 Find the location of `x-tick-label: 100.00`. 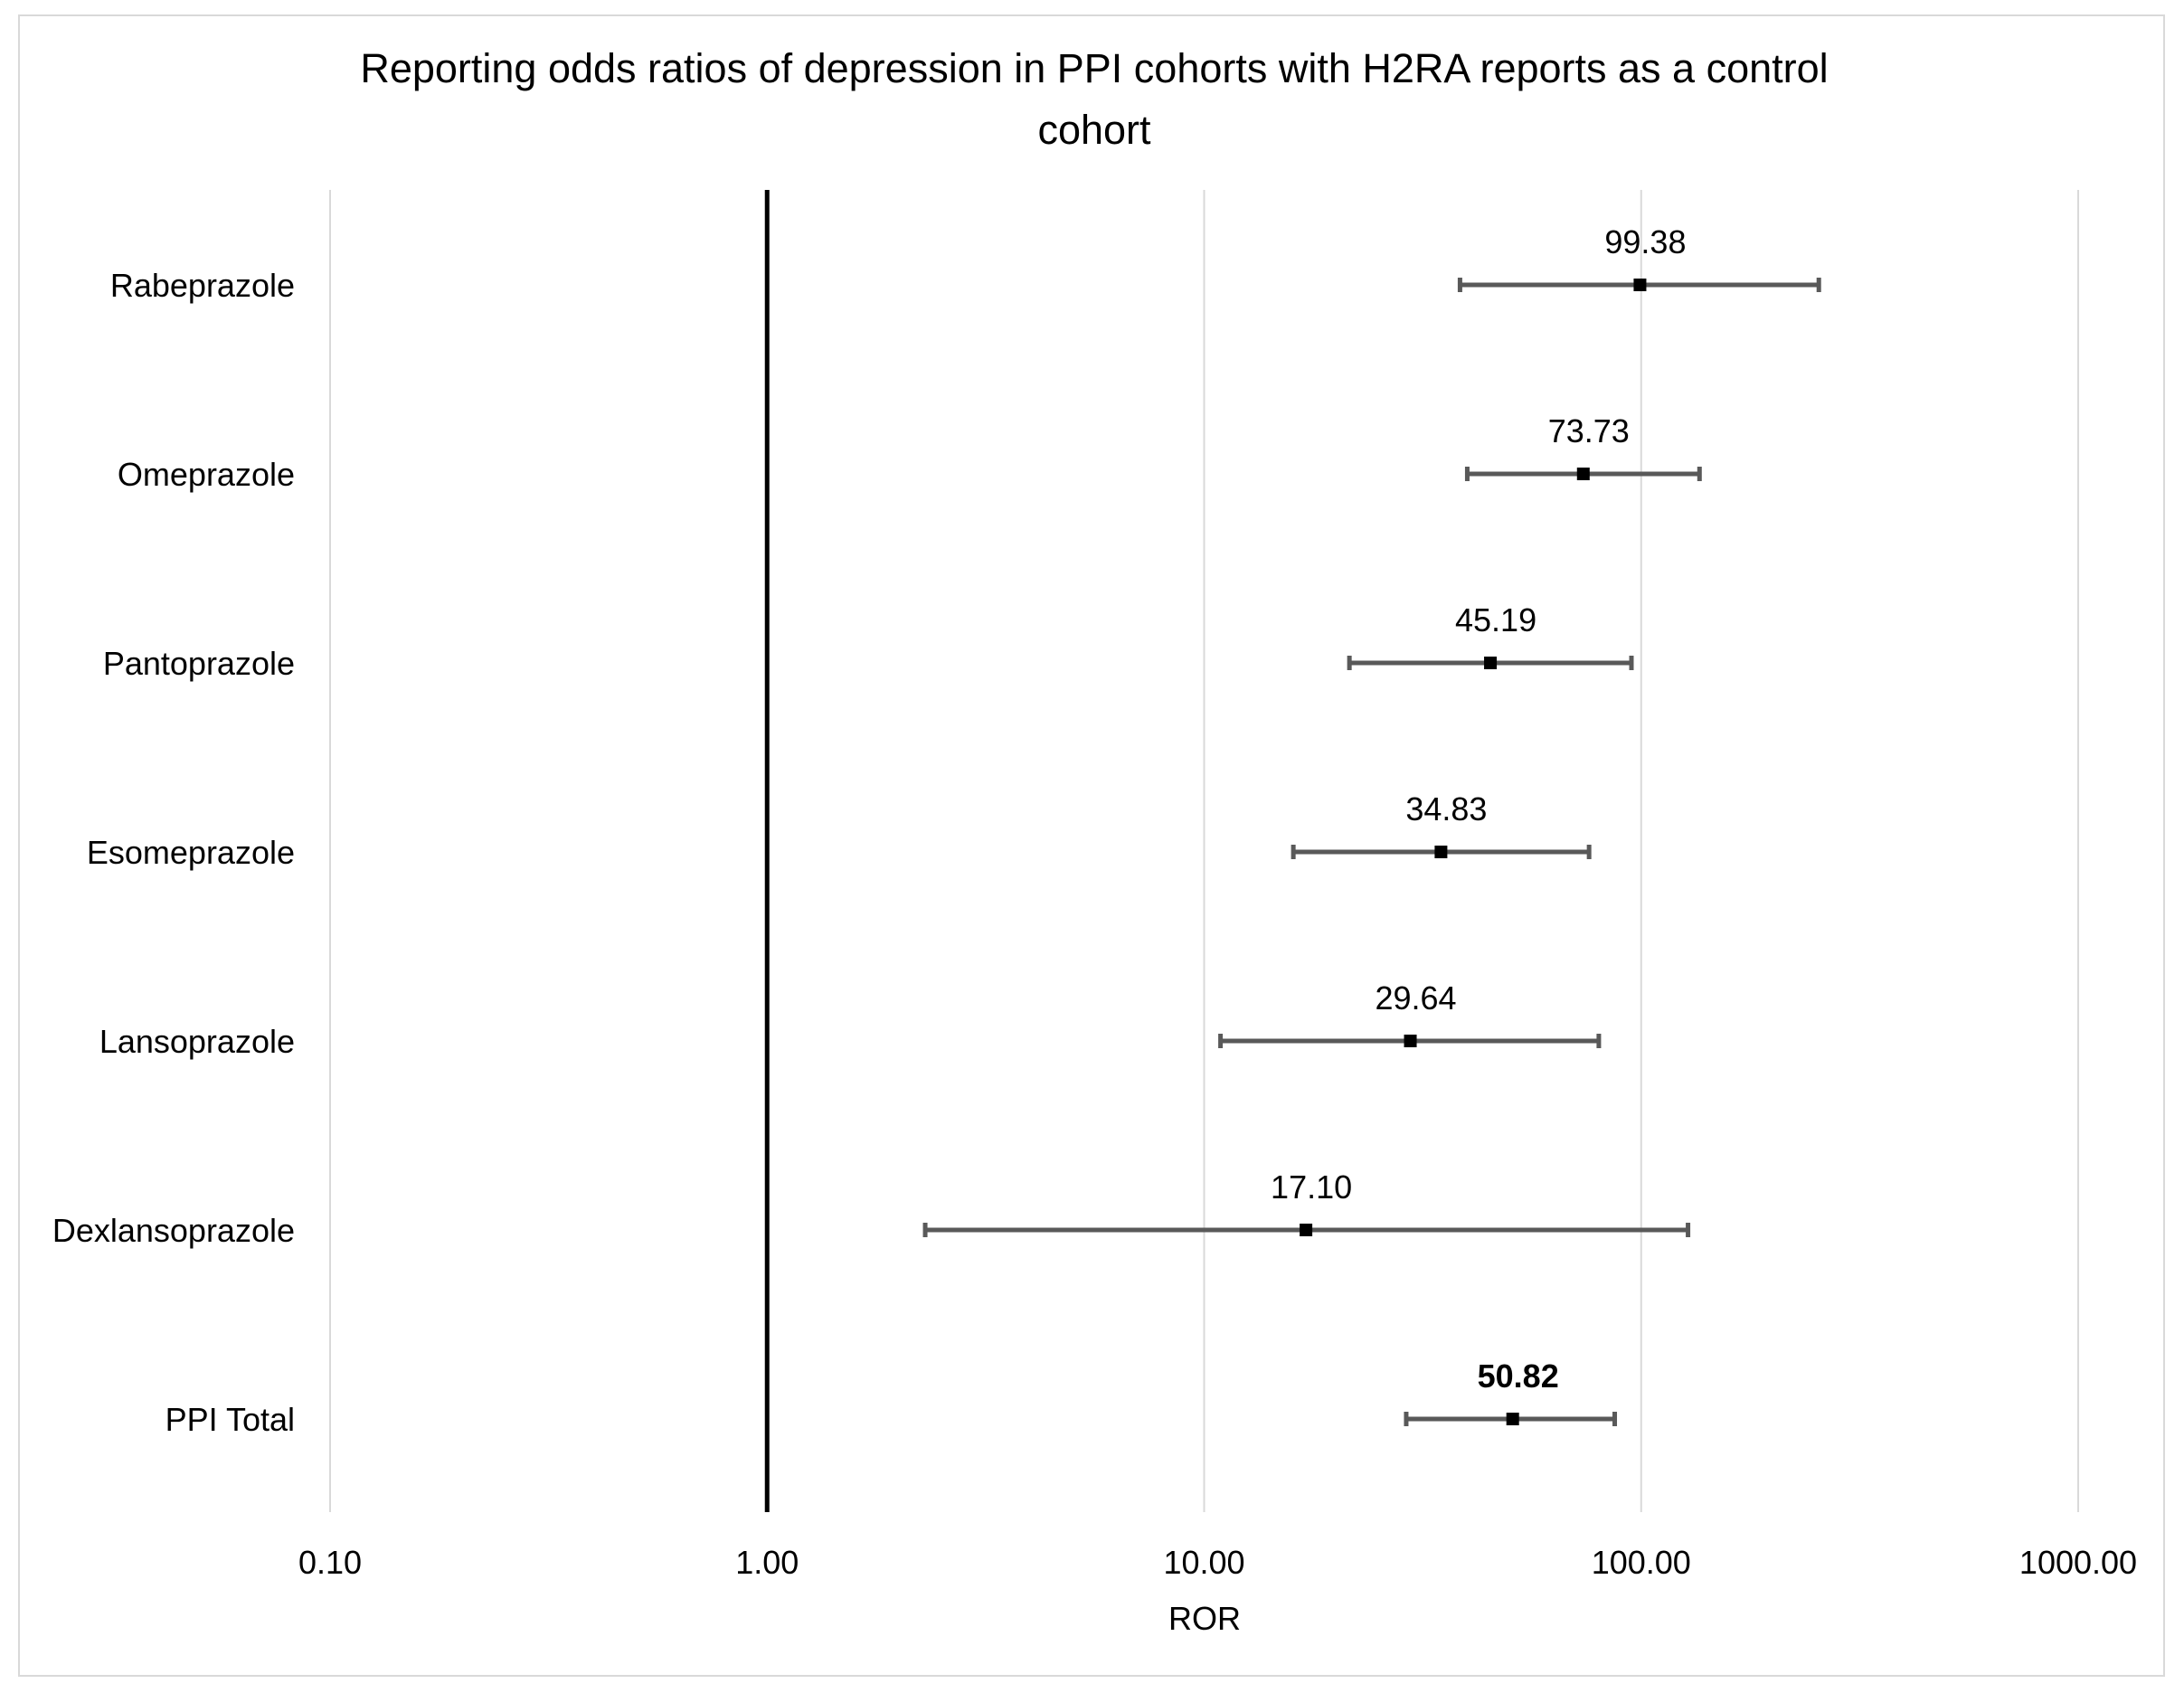

x-tick-label: 100.00 is located at coordinates (1641, 1563).